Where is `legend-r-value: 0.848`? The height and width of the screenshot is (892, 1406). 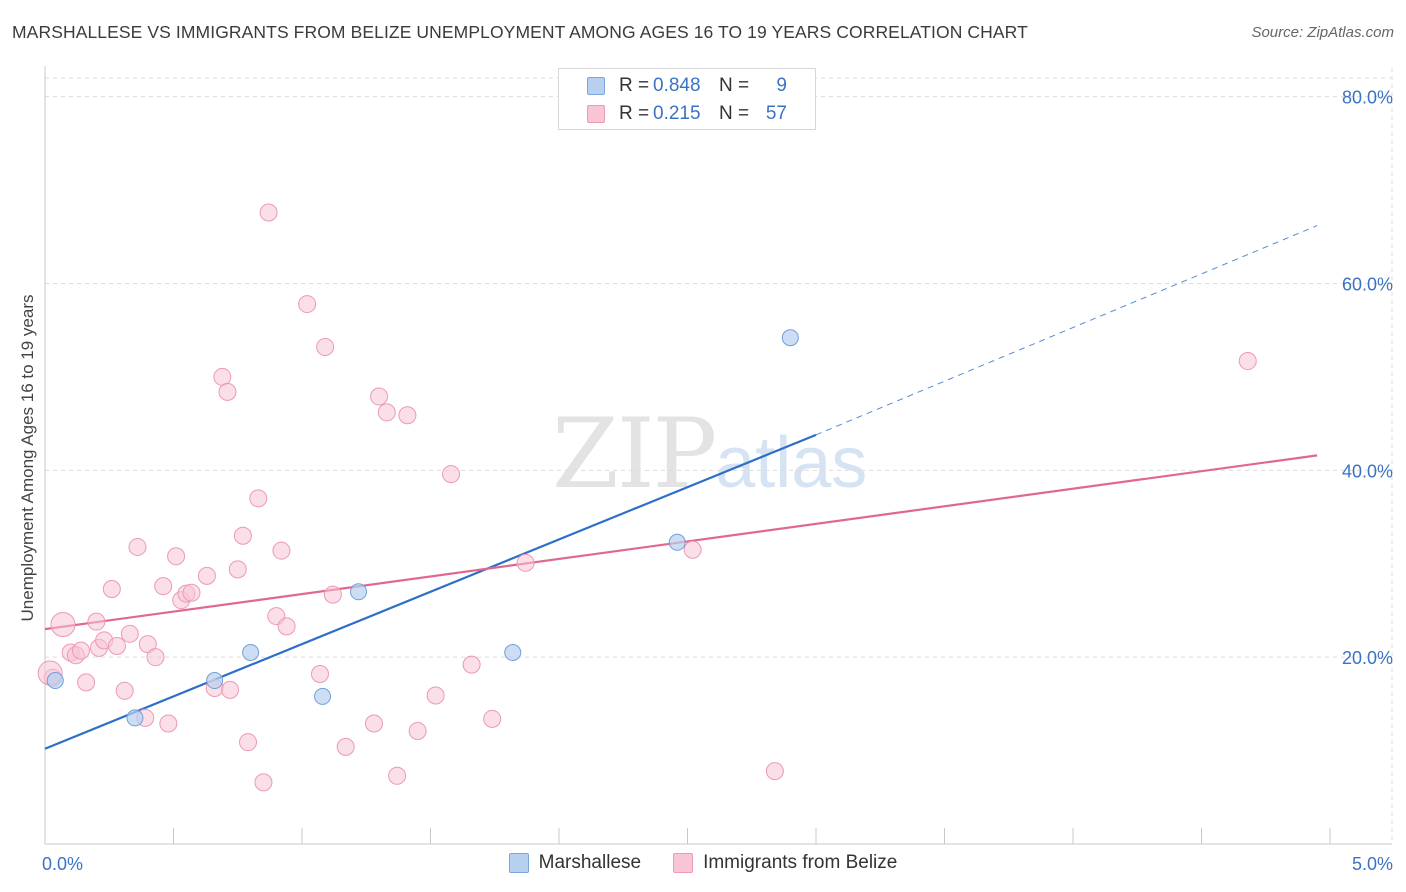
legend-r-value: 0.848 is located at coordinates (677, 85).